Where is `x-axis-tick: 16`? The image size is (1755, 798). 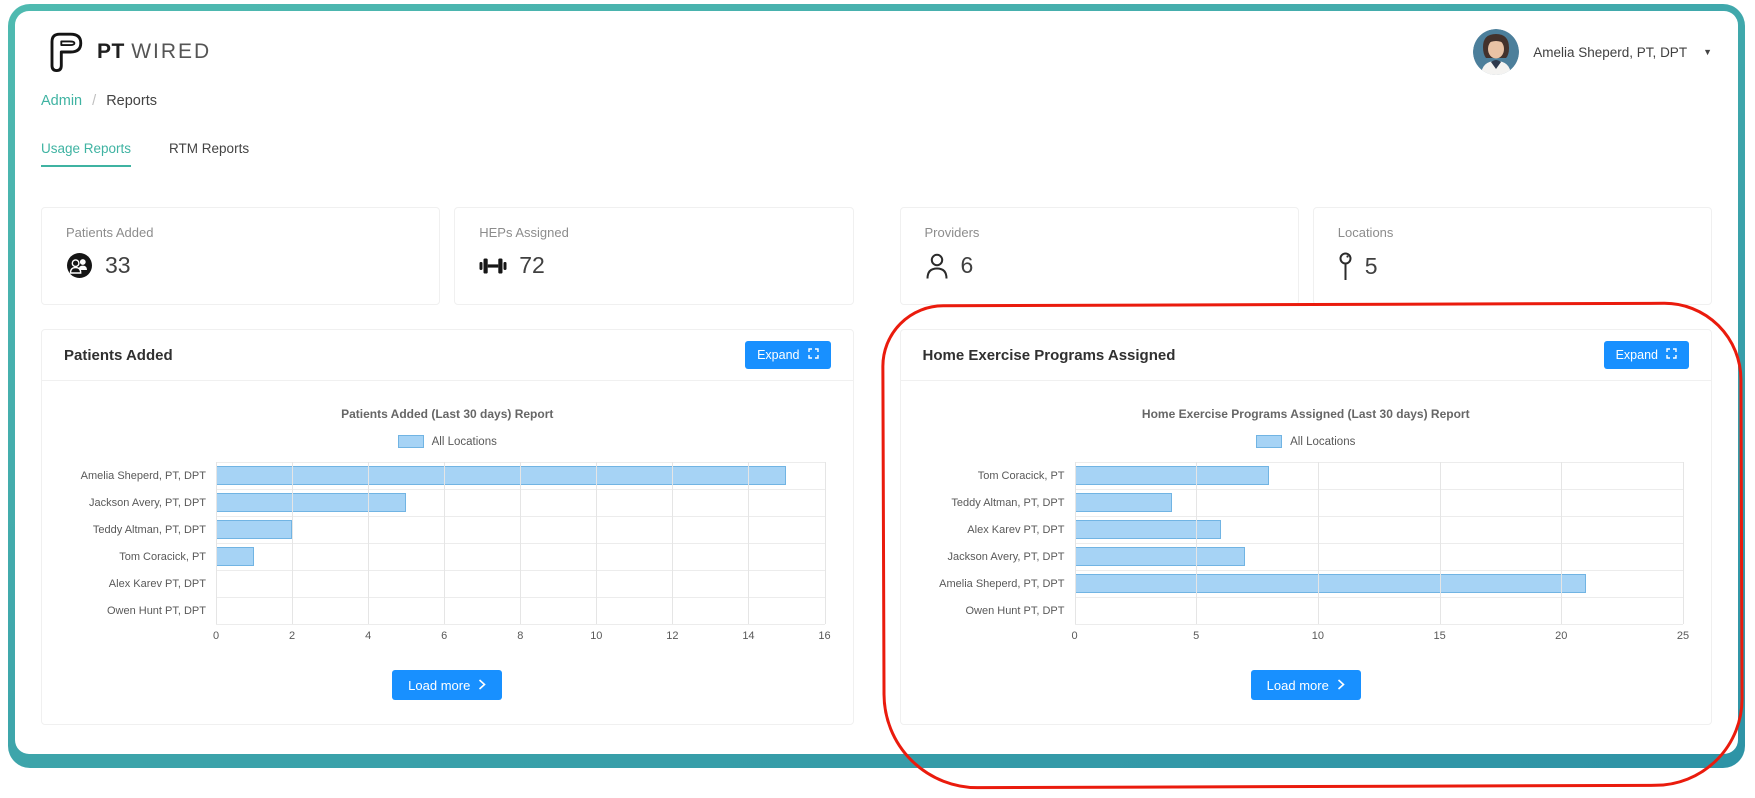
x-axis-tick: 16 is located at coordinates (824, 636).